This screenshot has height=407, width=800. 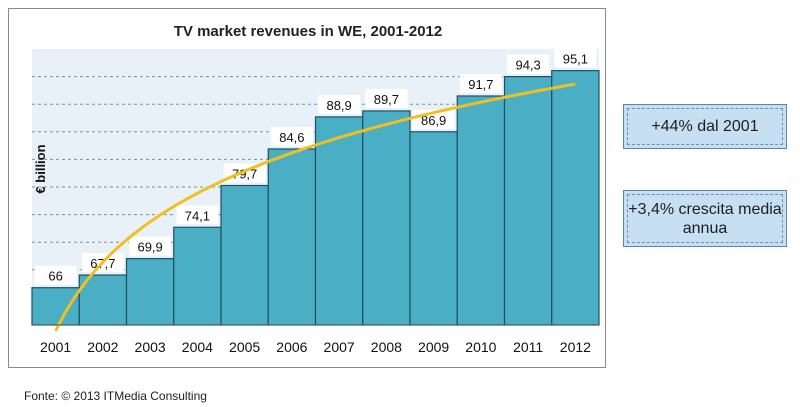 I want to click on data-label: 84,6, so click(x=291, y=137).